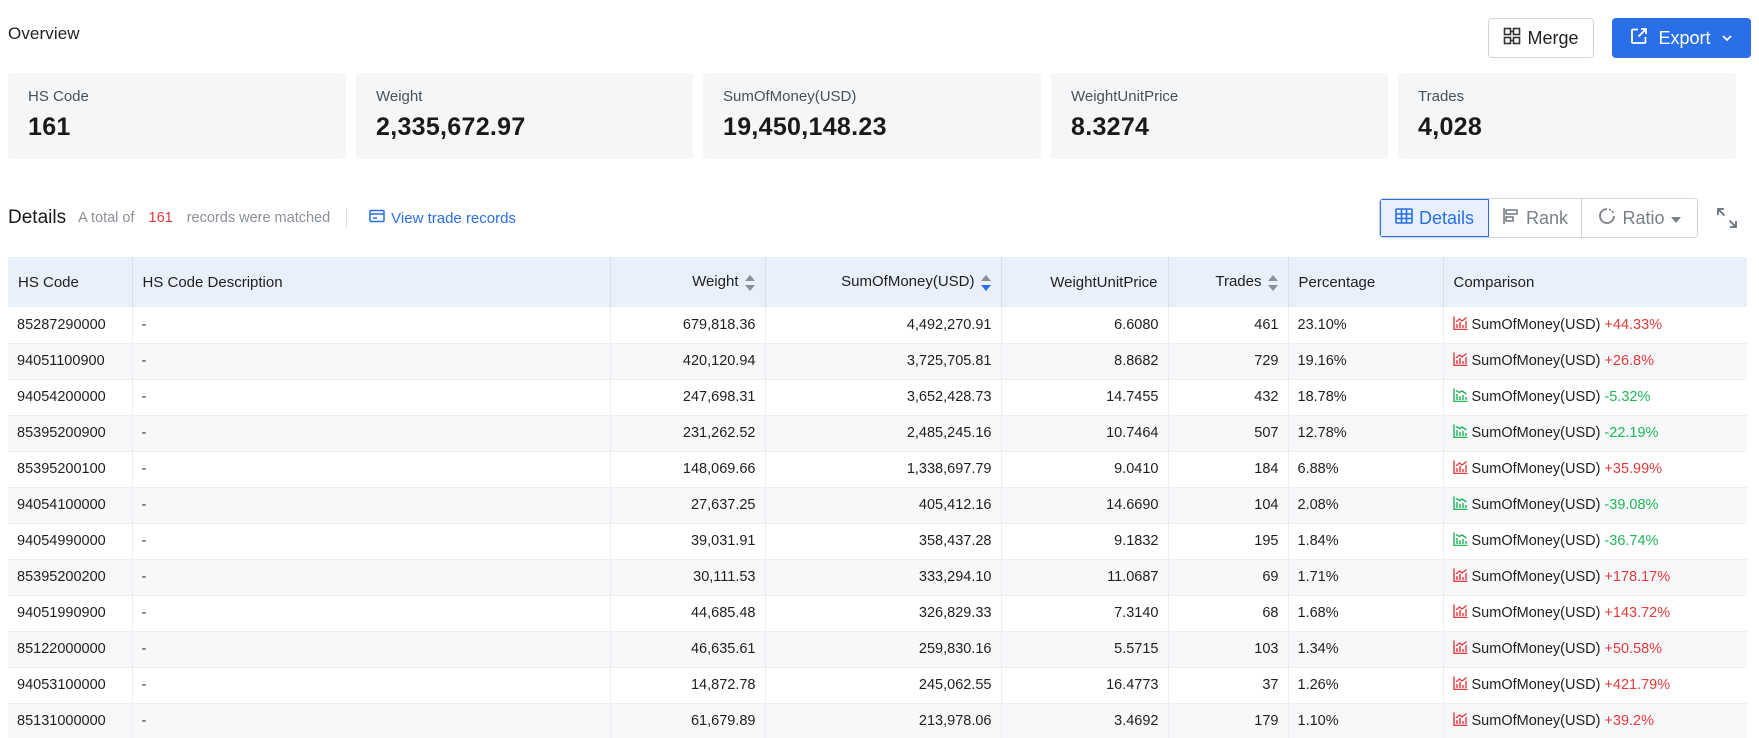  I want to click on tab-rank: Rank, so click(1535, 218).